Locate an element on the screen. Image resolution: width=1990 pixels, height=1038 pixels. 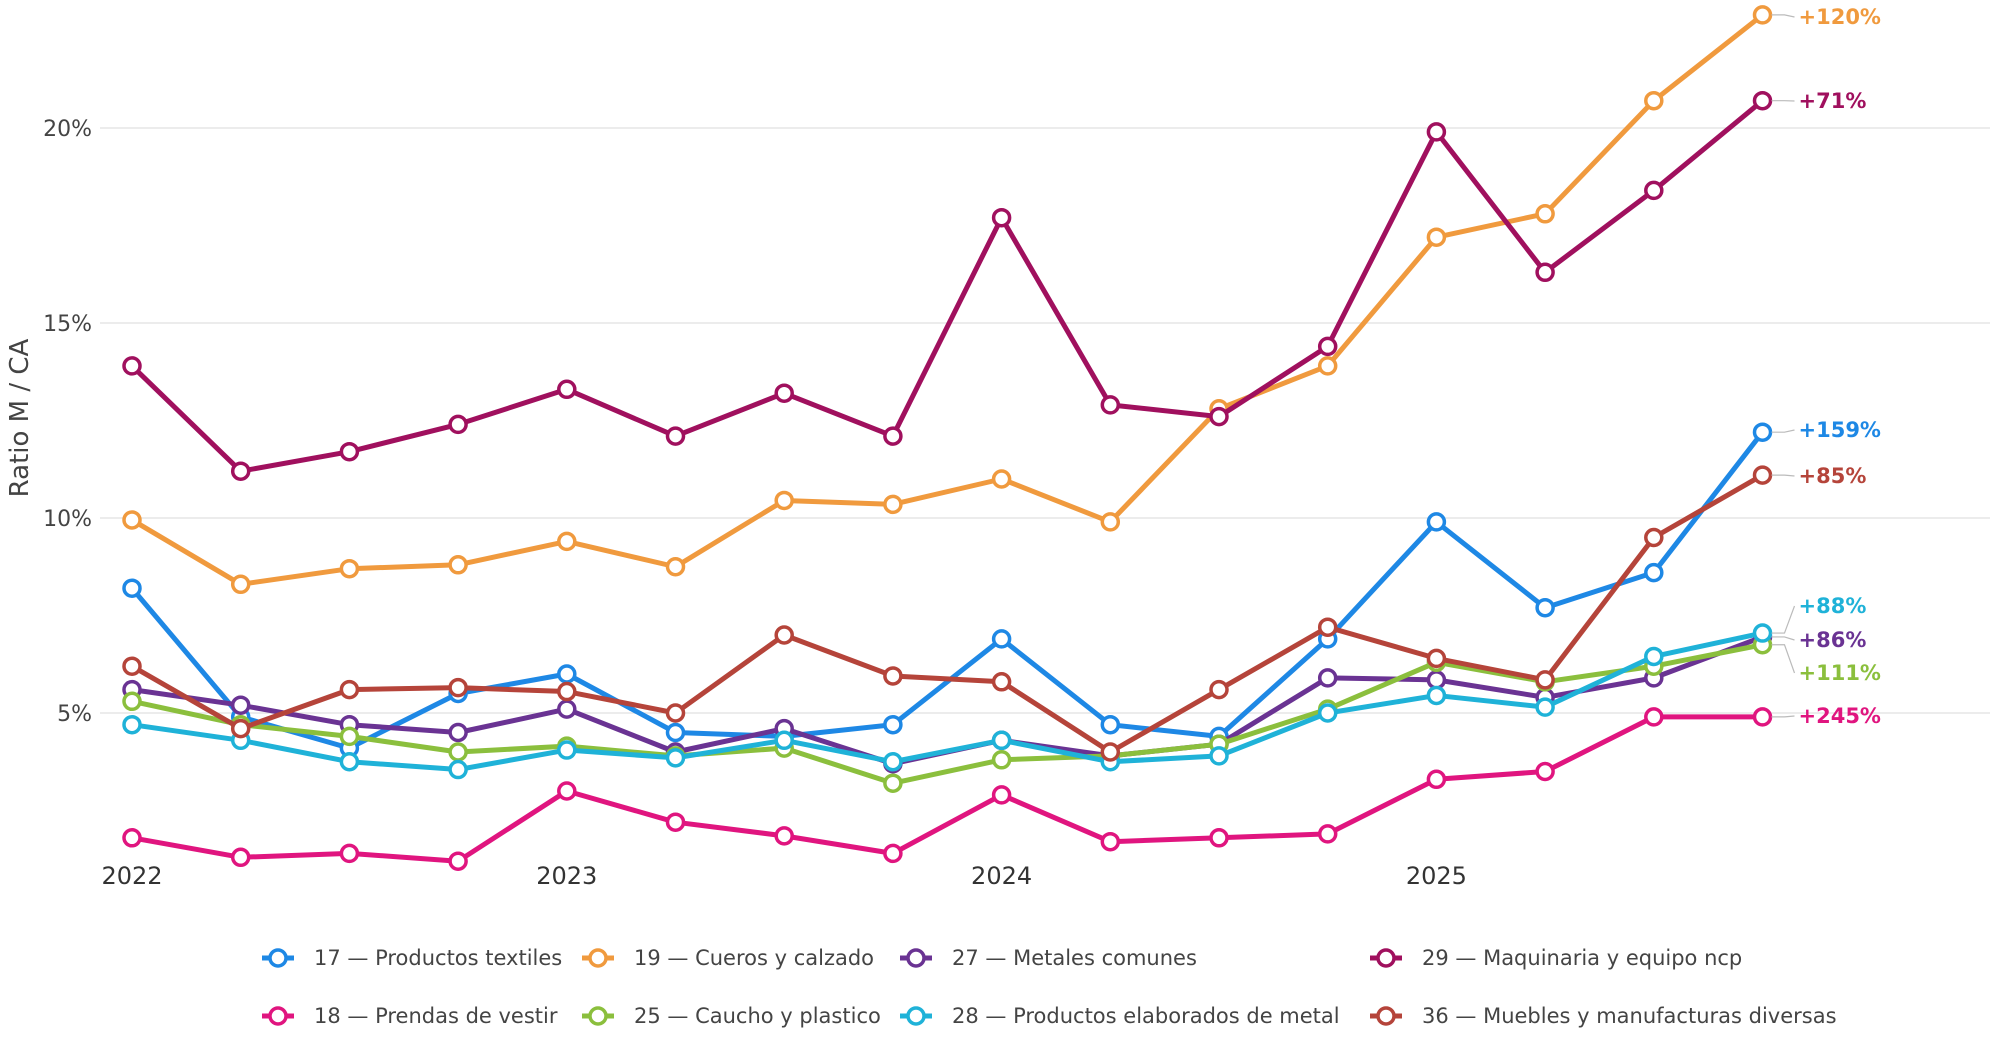
legend-item: 18 — Prendas de vestir is located at coordinates (410, 1016).